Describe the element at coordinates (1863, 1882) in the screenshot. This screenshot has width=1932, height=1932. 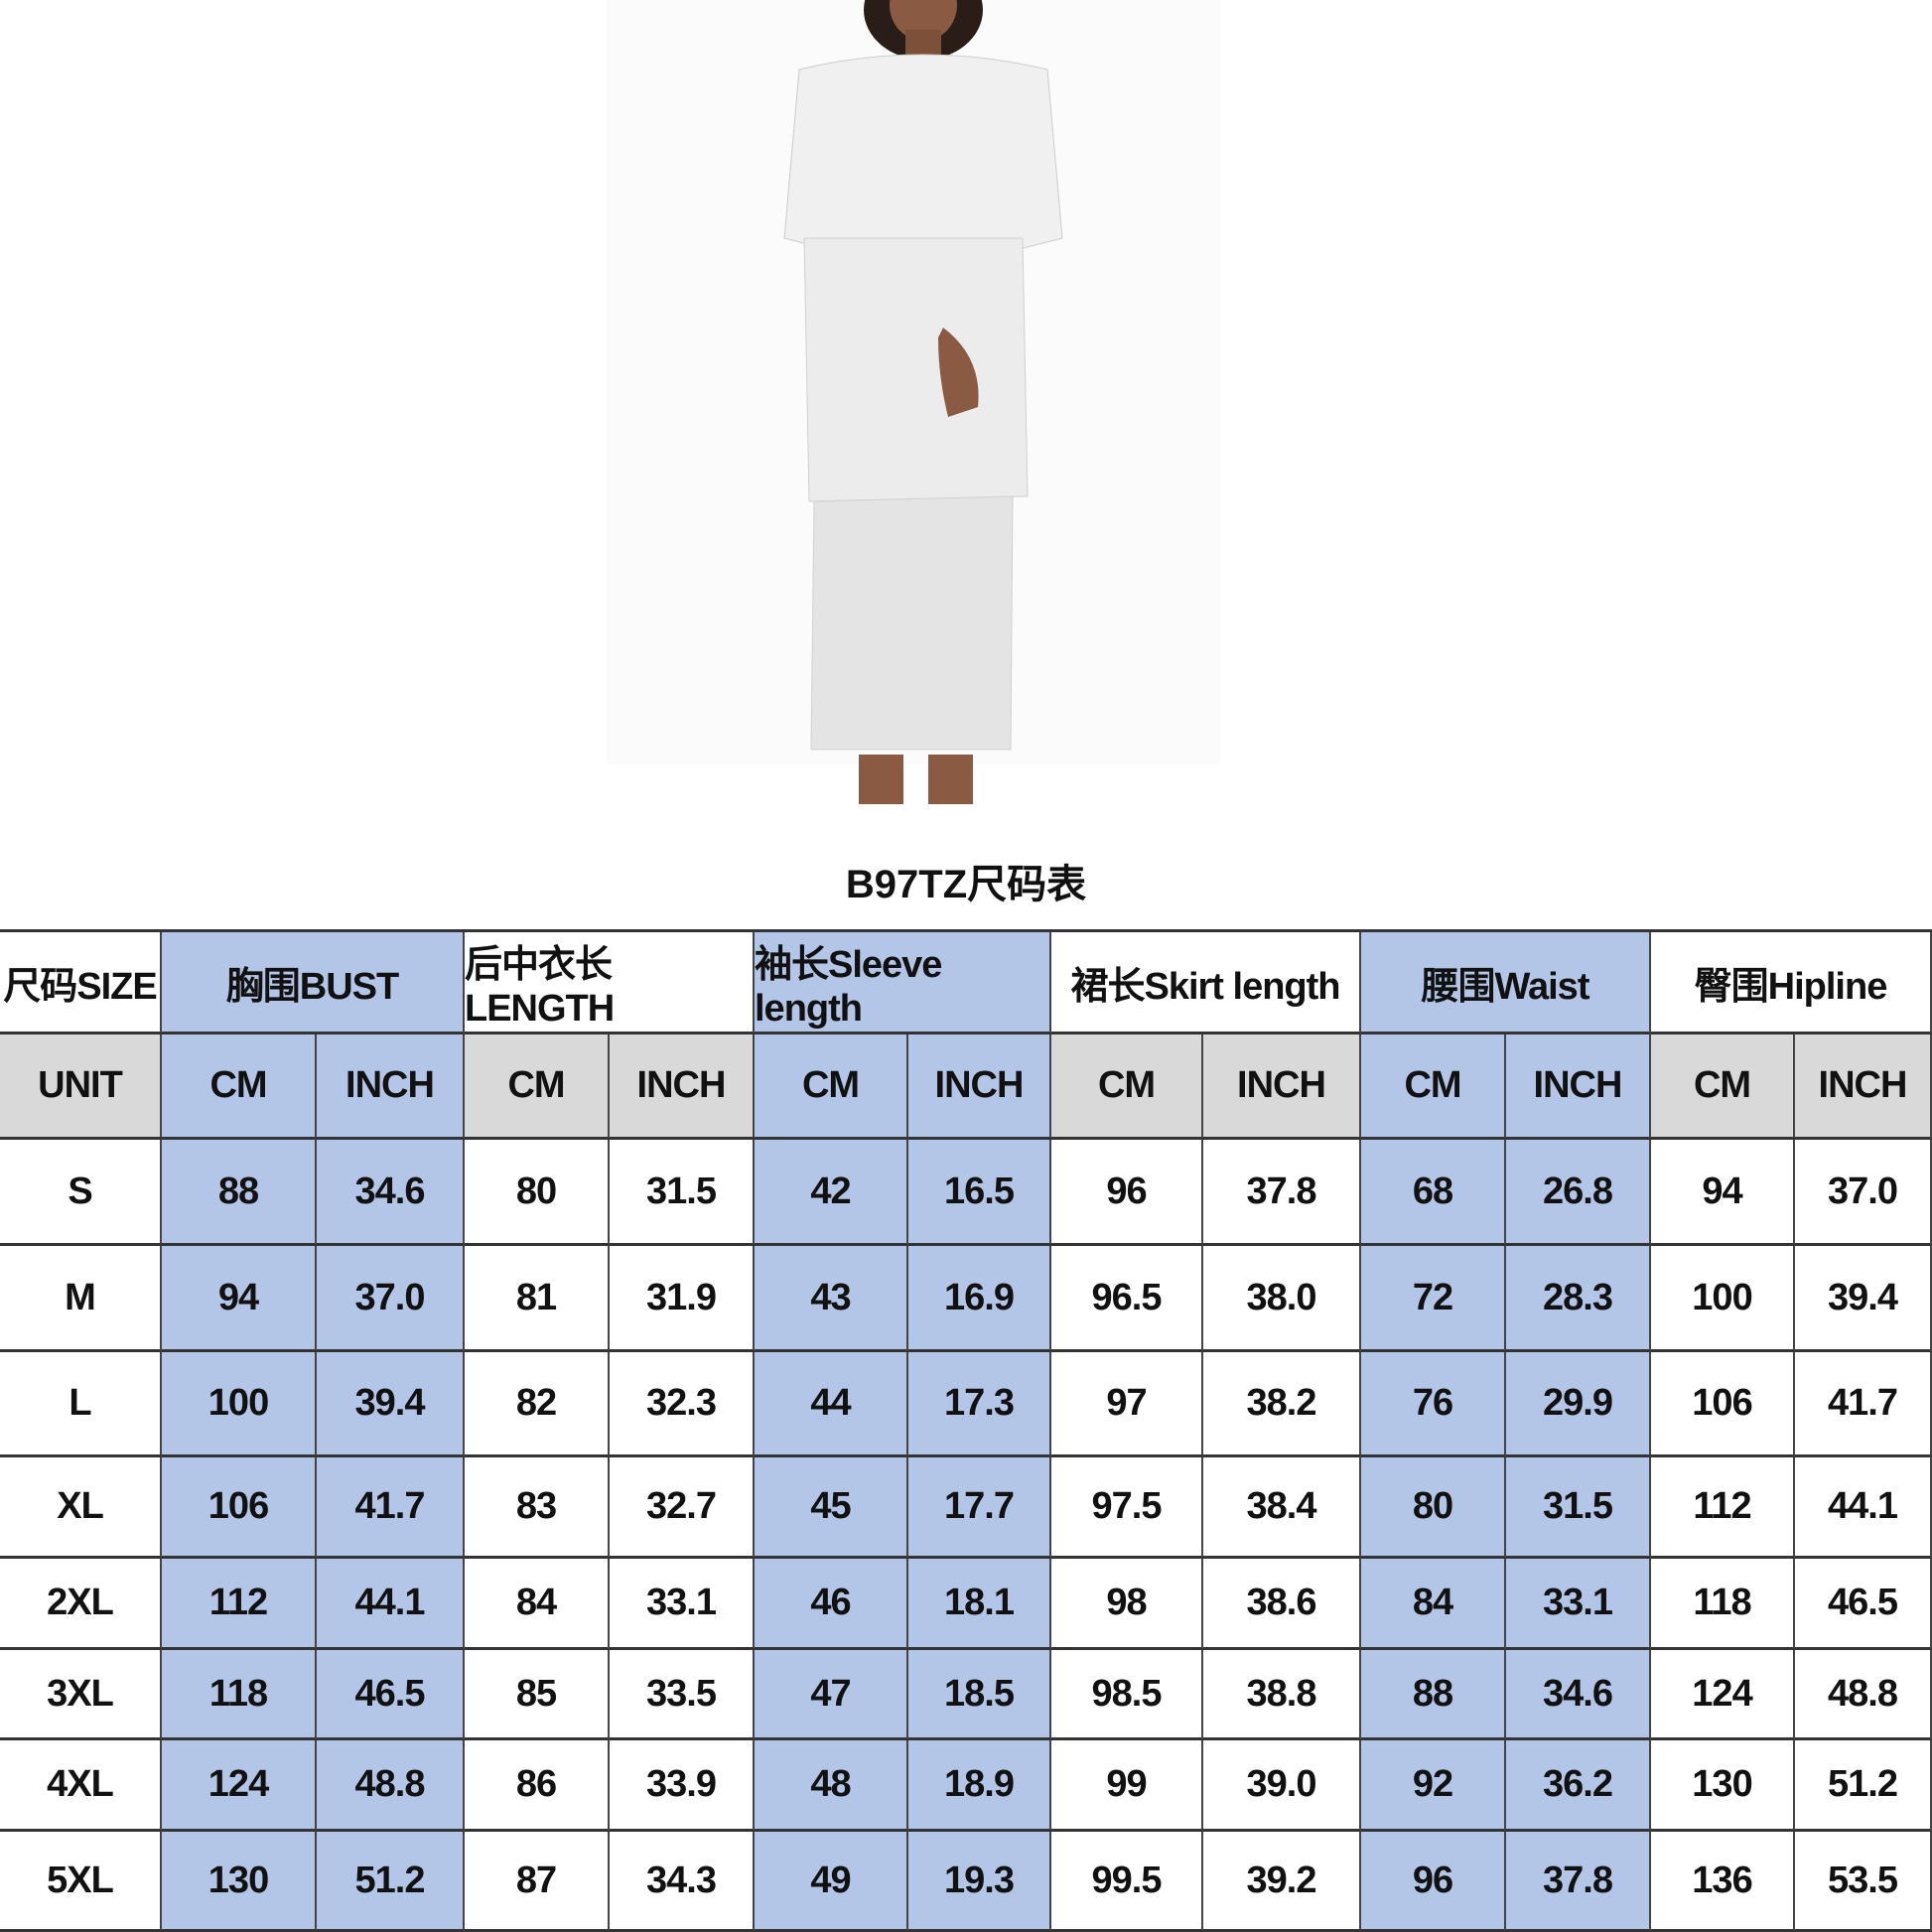
I see `table-cell: 53.5` at that location.